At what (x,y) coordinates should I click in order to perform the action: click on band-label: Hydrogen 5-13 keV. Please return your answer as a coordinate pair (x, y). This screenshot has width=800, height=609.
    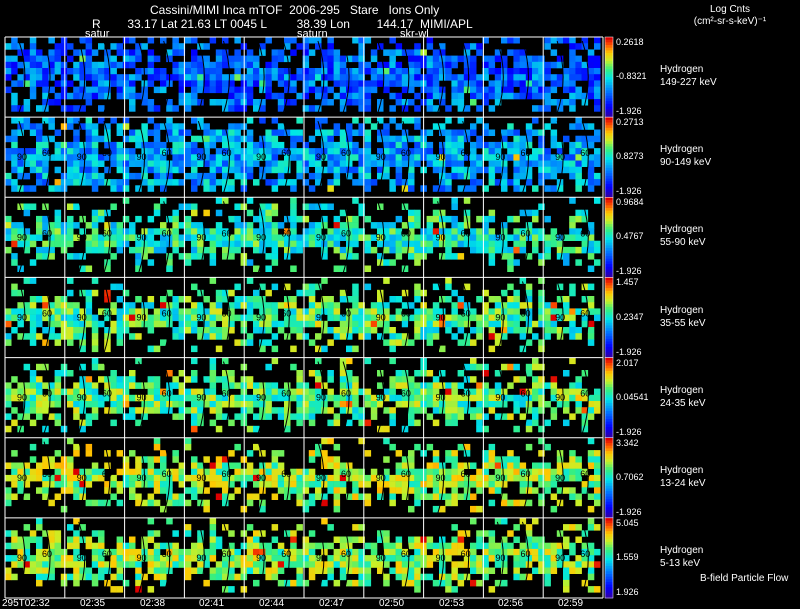
    Looking at the image, I should click on (681, 557).